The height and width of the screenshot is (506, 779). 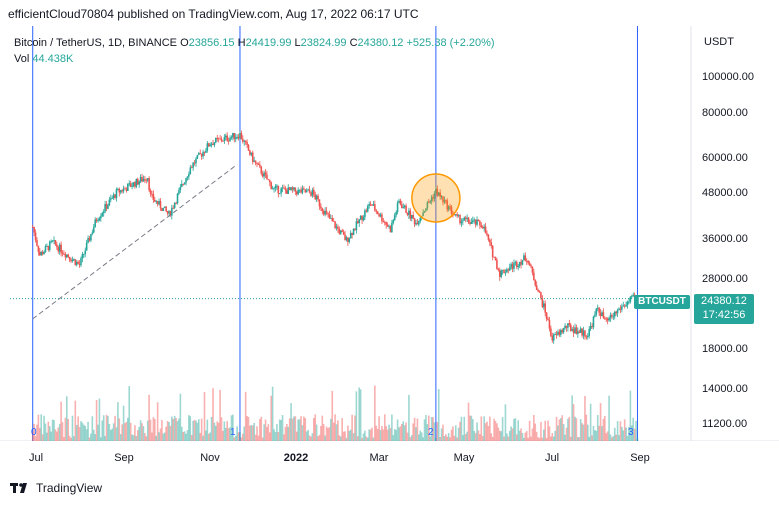 What do you see at coordinates (725, 424) in the screenshot?
I see `y-tick: 11200.00` at bounding box center [725, 424].